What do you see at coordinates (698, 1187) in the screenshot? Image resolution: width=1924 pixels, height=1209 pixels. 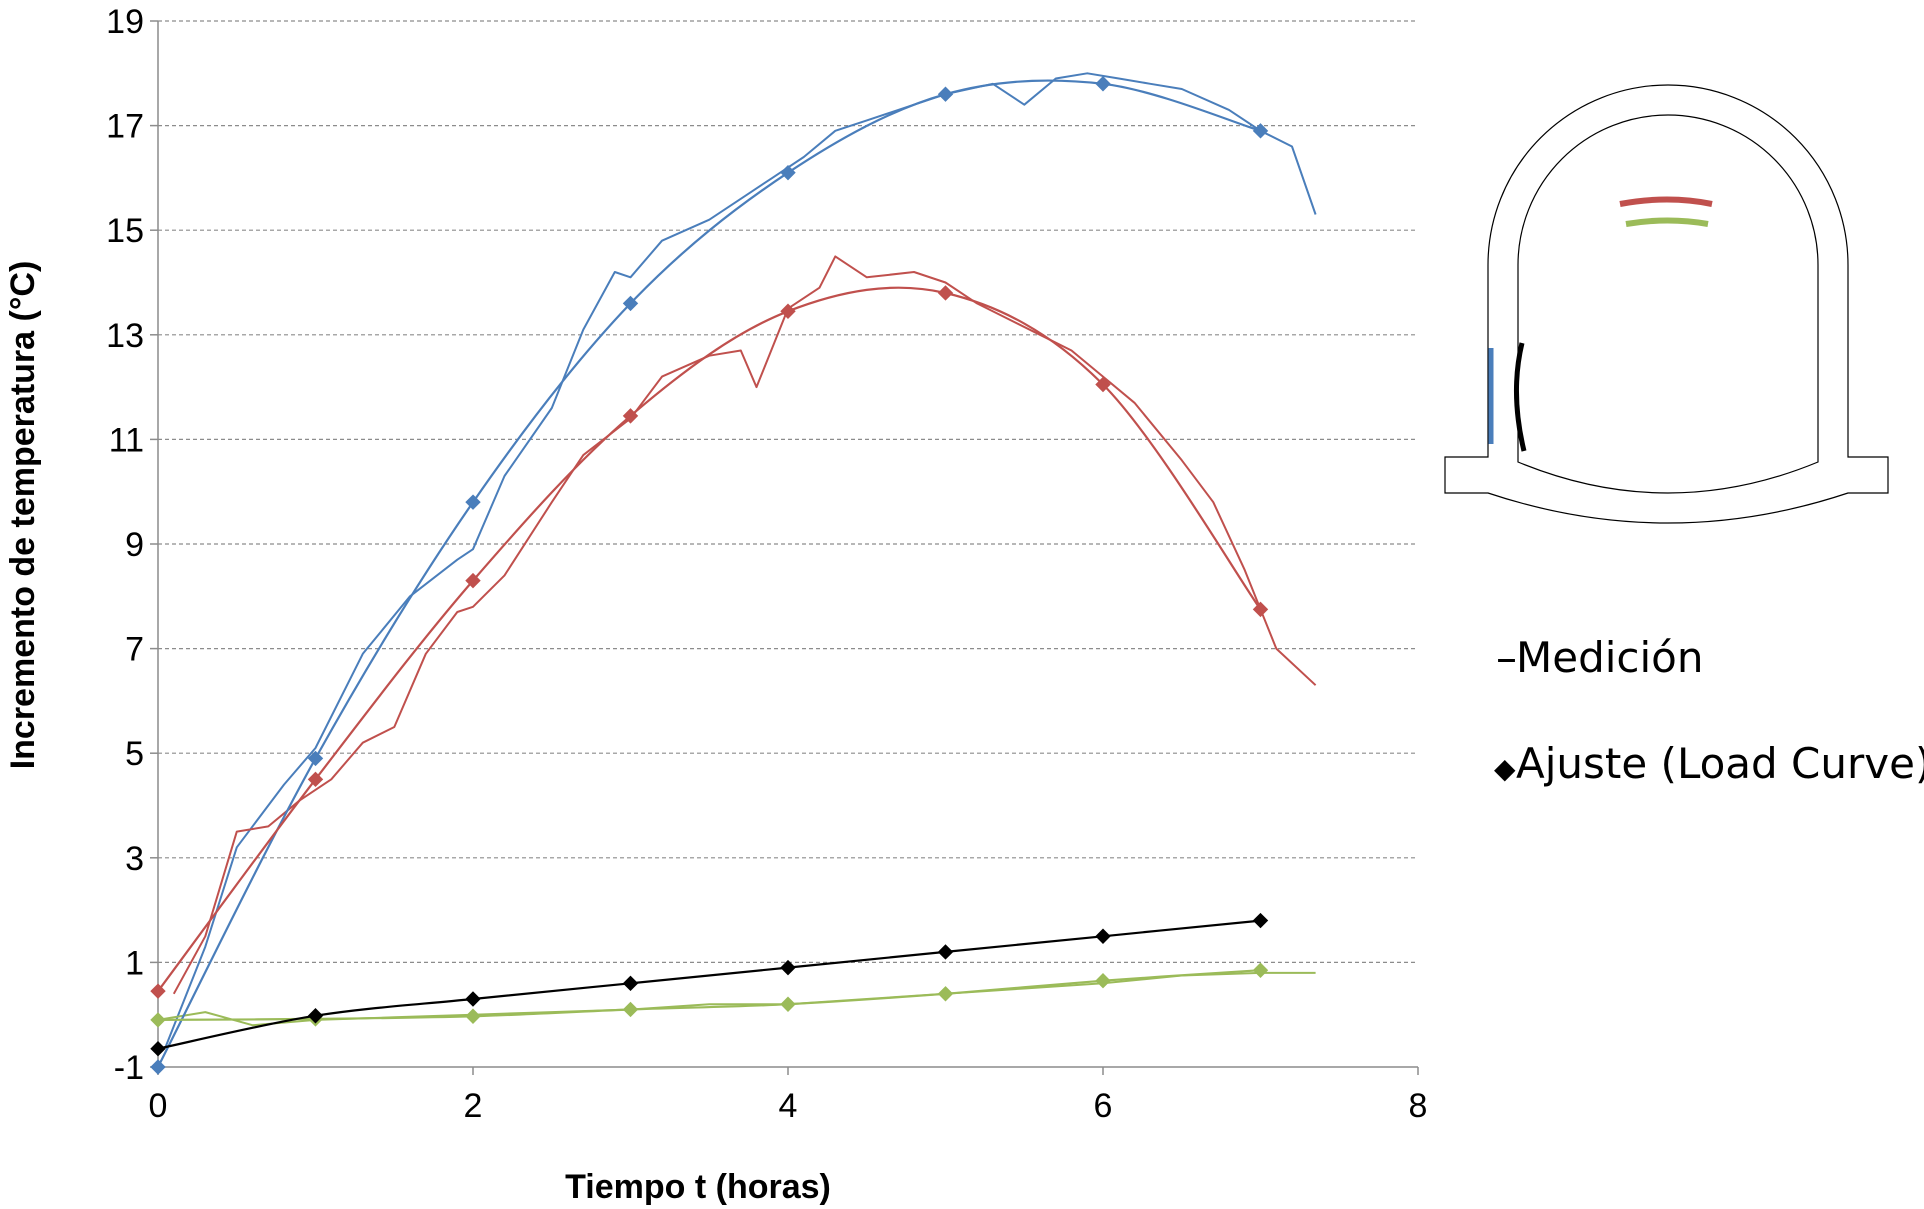 I see `x-axis-title: Tiempo t (horas)` at bounding box center [698, 1187].